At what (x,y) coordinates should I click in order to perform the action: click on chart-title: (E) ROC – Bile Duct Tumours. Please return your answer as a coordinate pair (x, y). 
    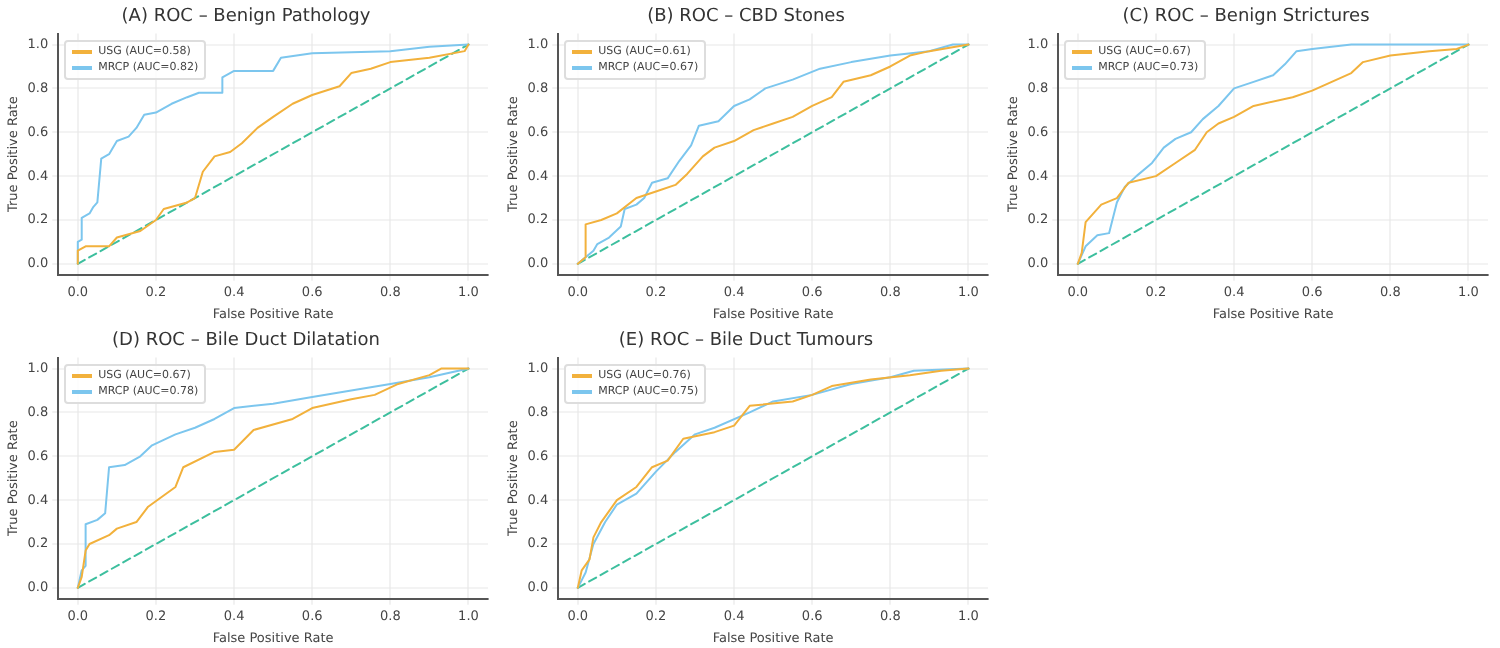
    Looking at the image, I should click on (746, 341).